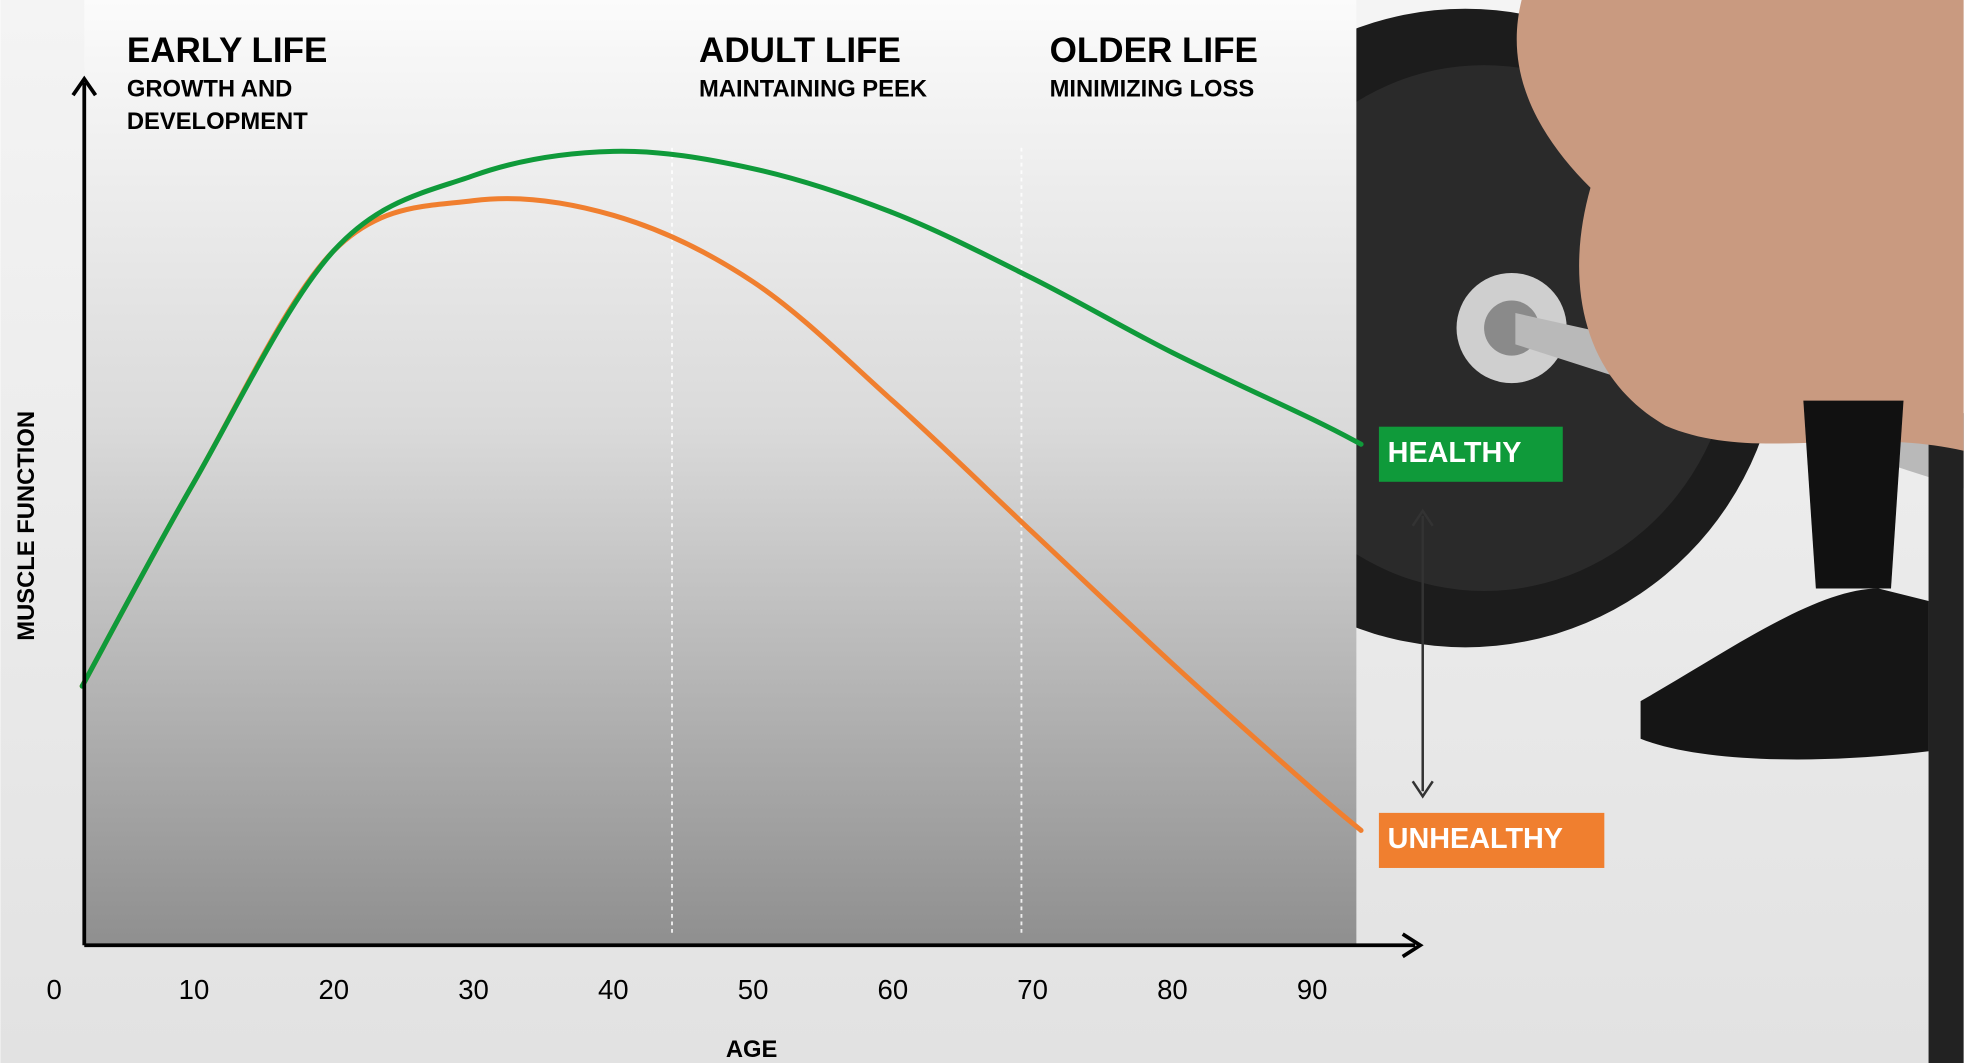 The height and width of the screenshot is (1063, 1964). What do you see at coordinates (1032, 989) in the screenshot?
I see `x-tick-label: 70` at bounding box center [1032, 989].